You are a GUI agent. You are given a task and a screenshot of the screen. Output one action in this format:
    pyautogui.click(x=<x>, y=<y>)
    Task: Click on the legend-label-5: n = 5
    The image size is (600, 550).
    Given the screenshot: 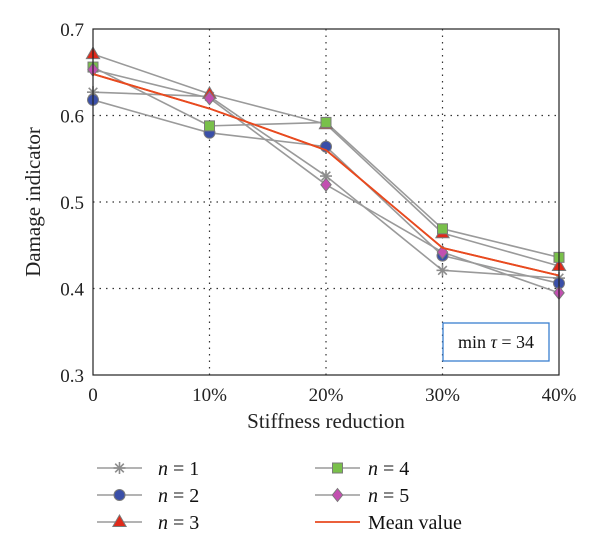 What is the action you would take?
    pyautogui.click(x=388, y=496)
    